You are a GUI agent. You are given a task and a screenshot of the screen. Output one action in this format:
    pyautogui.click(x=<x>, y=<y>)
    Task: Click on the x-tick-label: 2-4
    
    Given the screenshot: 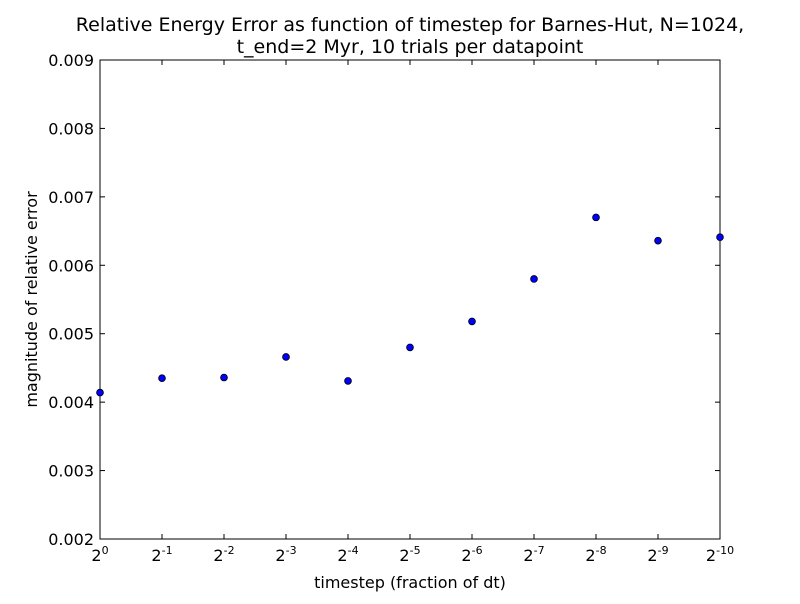 What is the action you would take?
    pyautogui.click(x=347, y=554)
    